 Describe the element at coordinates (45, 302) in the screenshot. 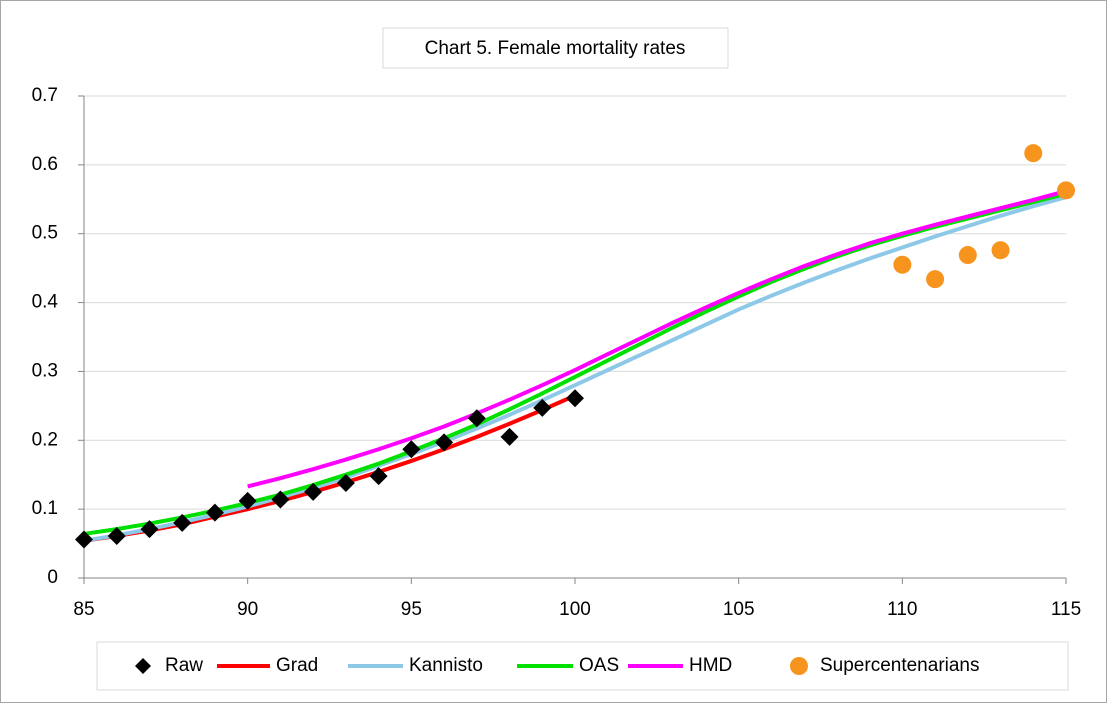

I see `y-tick-label: 0.4` at that location.